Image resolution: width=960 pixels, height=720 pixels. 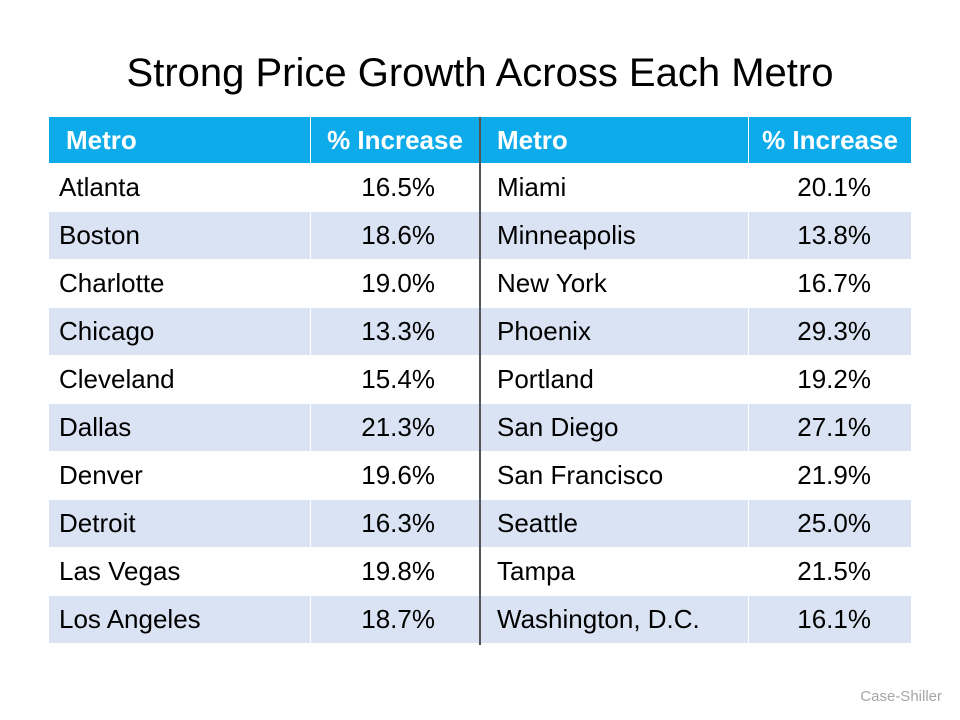 What do you see at coordinates (395, 236) in the screenshot?
I see `increase-cell: 18.6%` at bounding box center [395, 236].